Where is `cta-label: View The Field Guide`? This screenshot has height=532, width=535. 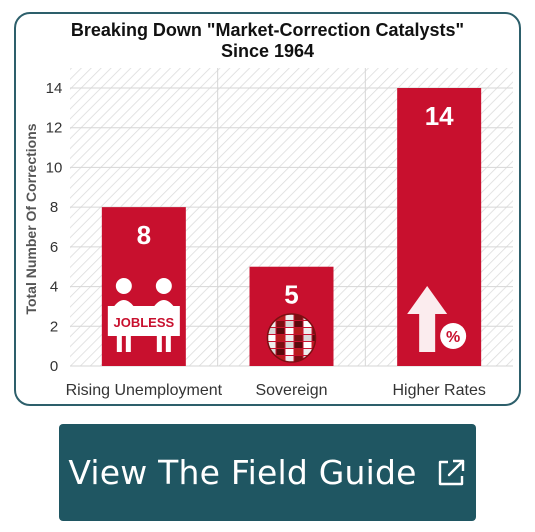 cta-label: View The Field Guide is located at coordinates (242, 472).